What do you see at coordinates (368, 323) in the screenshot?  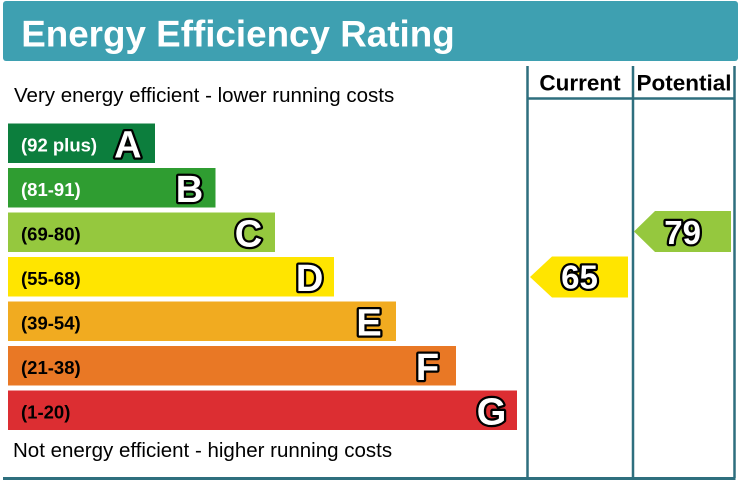 I see `svg-text: E` at bounding box center [368, 323].